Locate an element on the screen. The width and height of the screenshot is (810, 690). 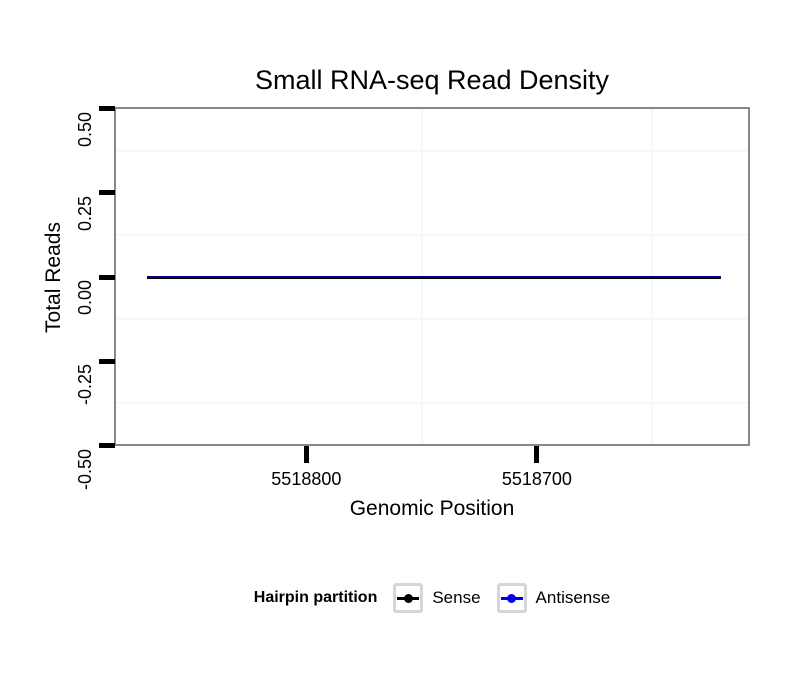
antisense-point-glyph-icon is located at coordinates (512, 598).